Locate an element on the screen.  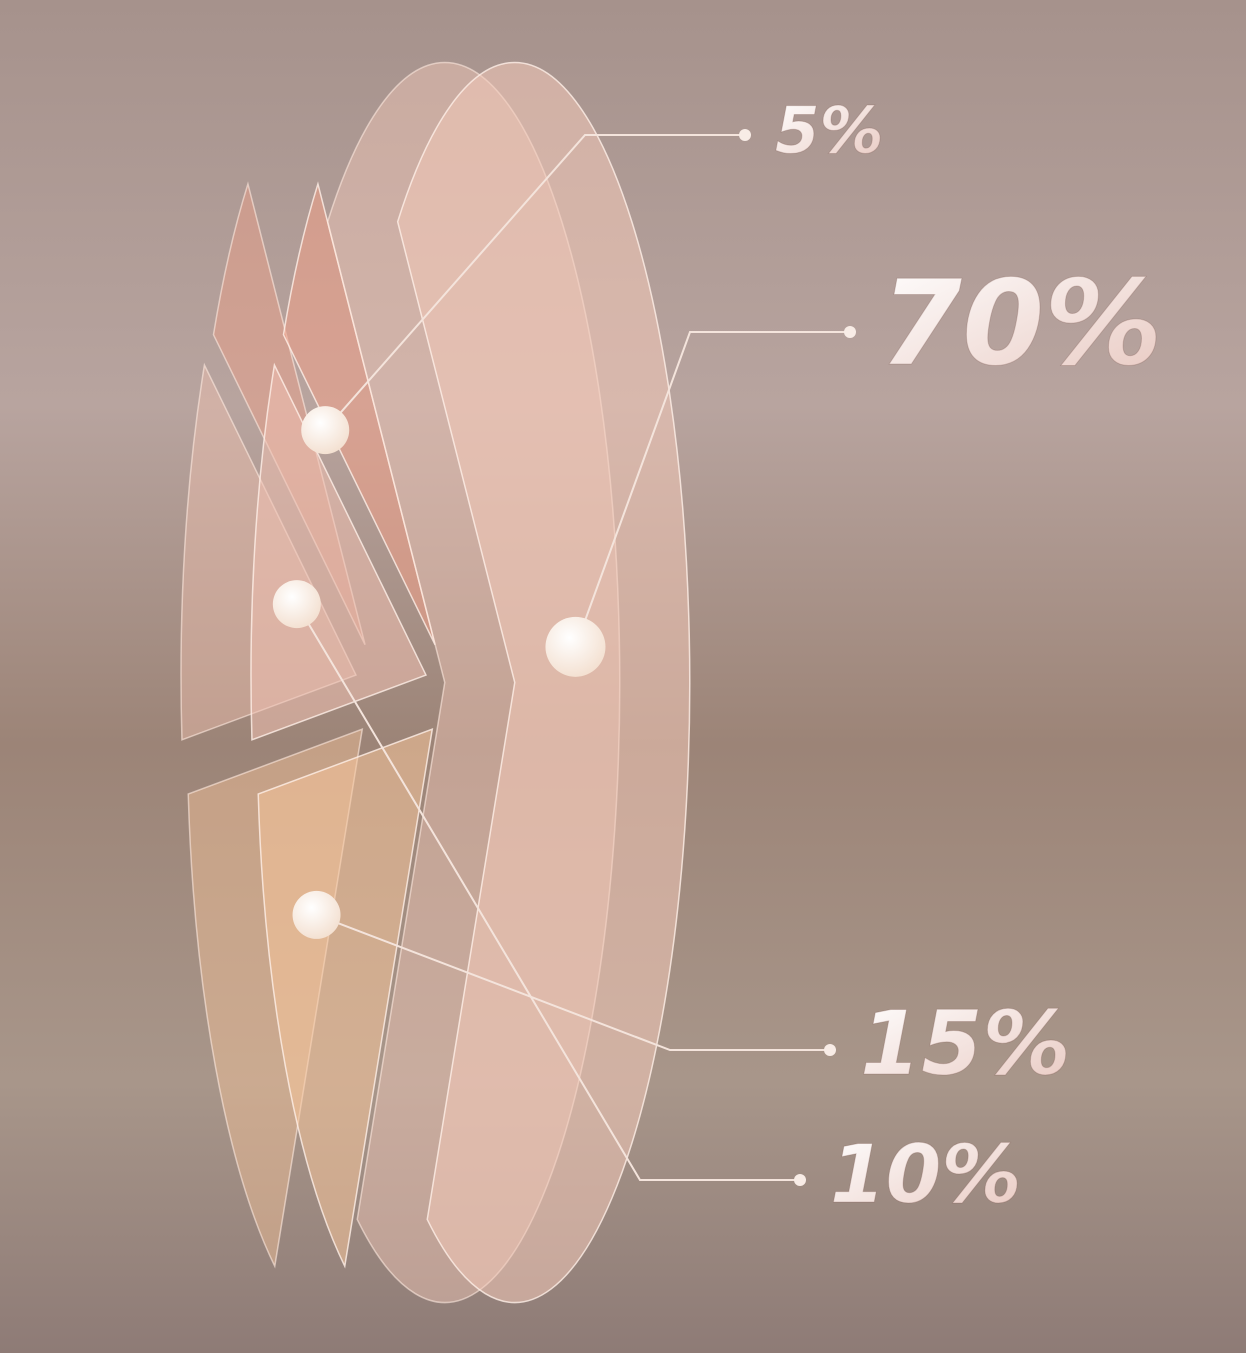
value-label: 15% is located at coordinates (965, 1043).